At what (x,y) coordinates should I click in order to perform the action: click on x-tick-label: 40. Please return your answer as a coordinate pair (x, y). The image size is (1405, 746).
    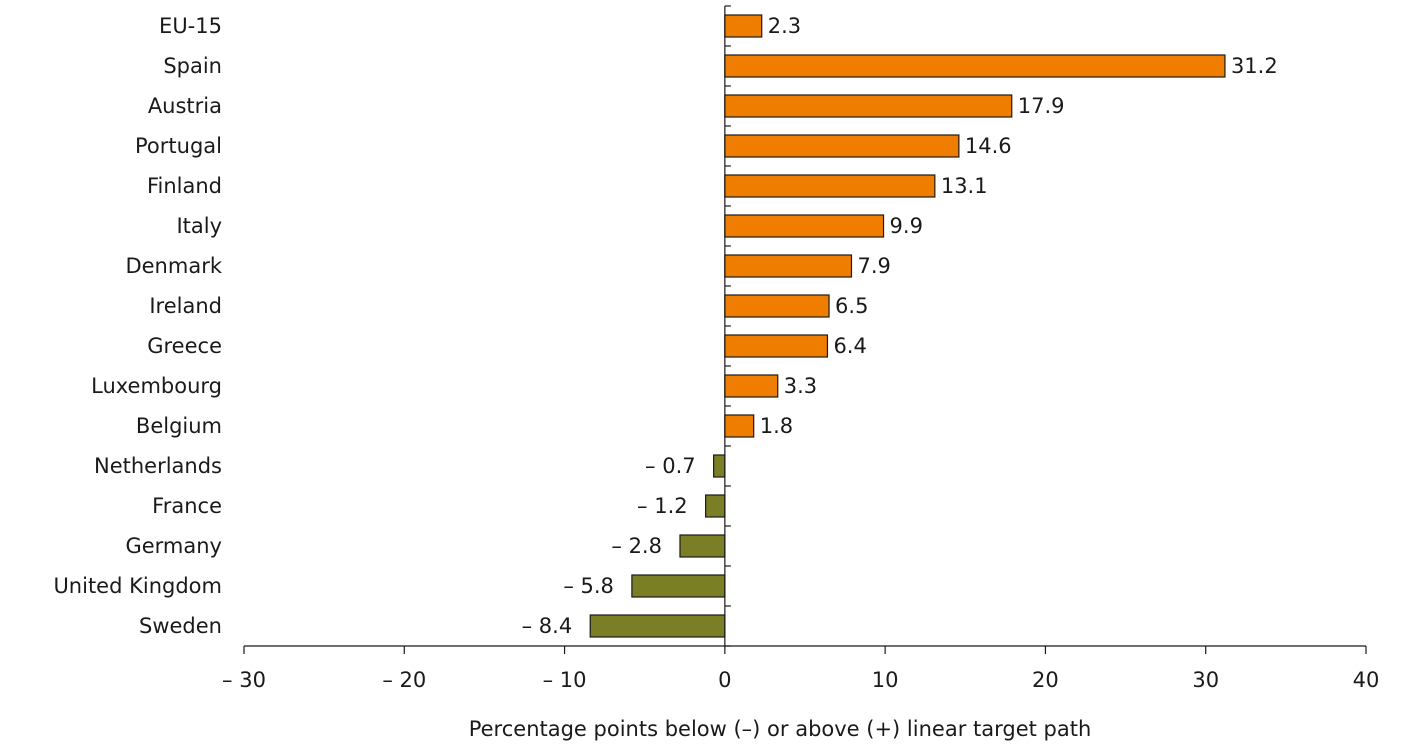
    Looking at the image, I should click on (1366, 680).